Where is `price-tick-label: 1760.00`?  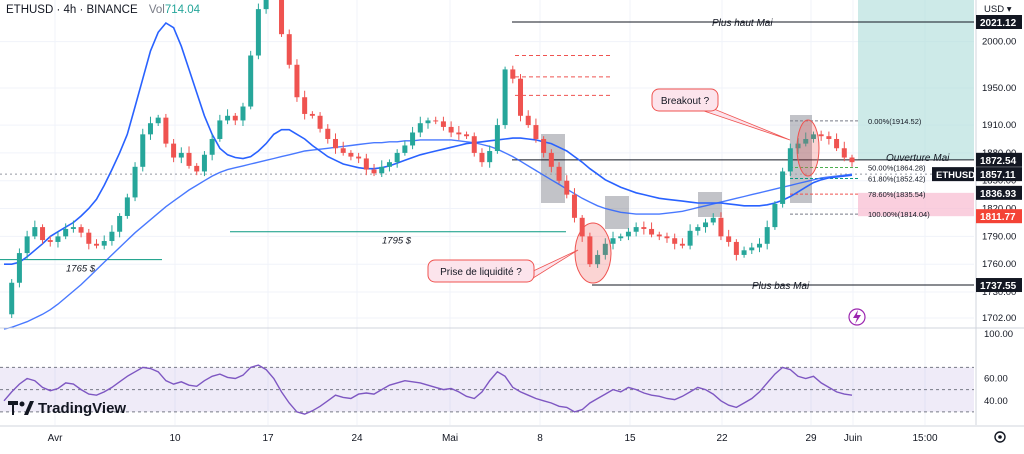
price-tick-label: 1760.00 is located at coordinates (999, 264).